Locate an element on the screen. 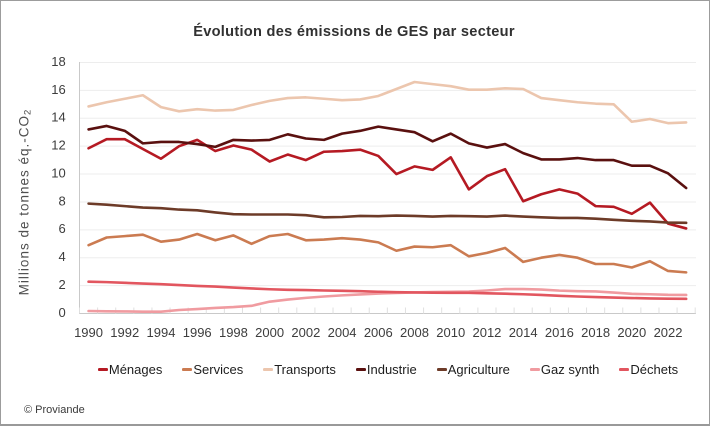 The height and width of the screenshot is (426, 710). svg-text: 2002 is located at coordinates (305, 332).